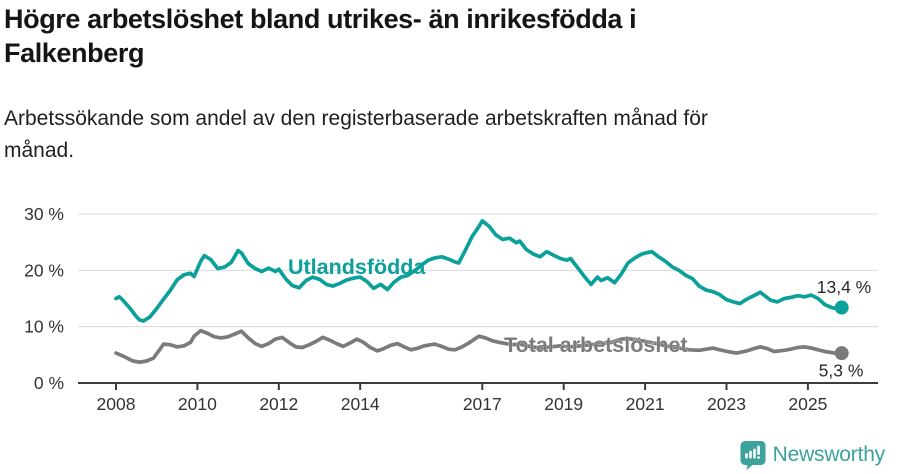 This screenshot has height=474, width=900. I want to click on series-label-total: Total arbetslöshet, so click(596, 345).